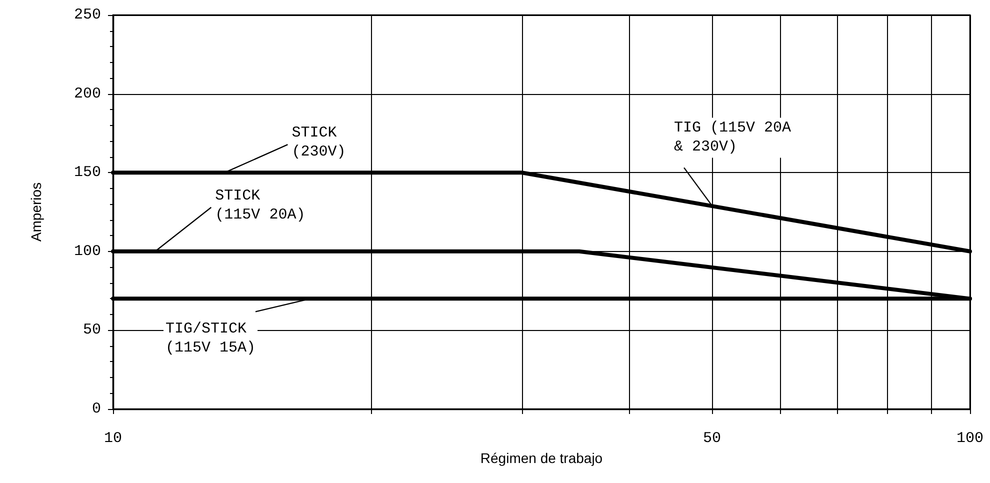 This screenshot has width=990, height=483. Describe the element at coordinates (87, 251) in the screenshot. I see `y-tick-label: 100` at that location.